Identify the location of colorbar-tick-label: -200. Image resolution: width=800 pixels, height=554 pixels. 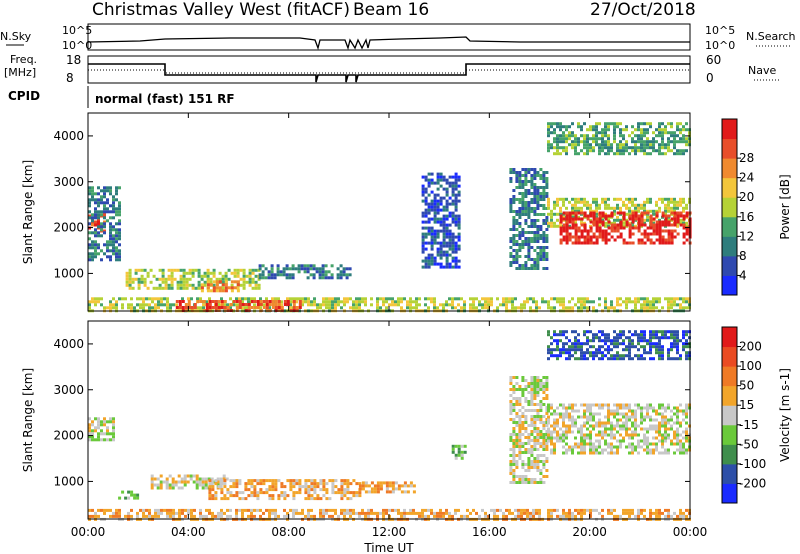
(752, 483).